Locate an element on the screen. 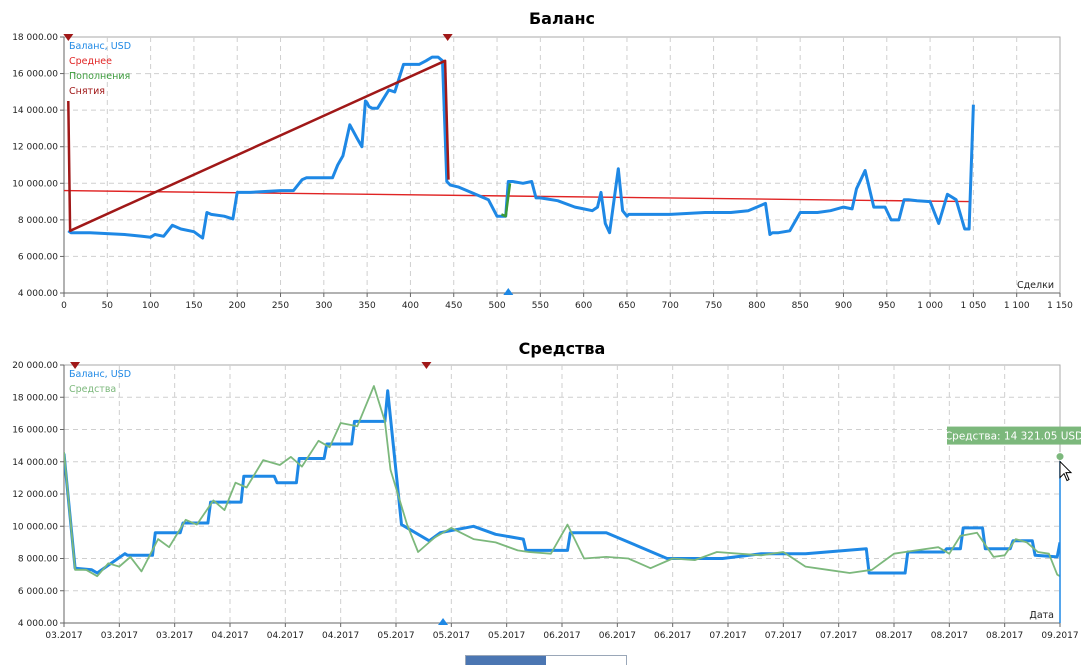 The width and height of the screenshot is (1084, 665). x-tick-label: 550 is located at coordinates (540, 306).